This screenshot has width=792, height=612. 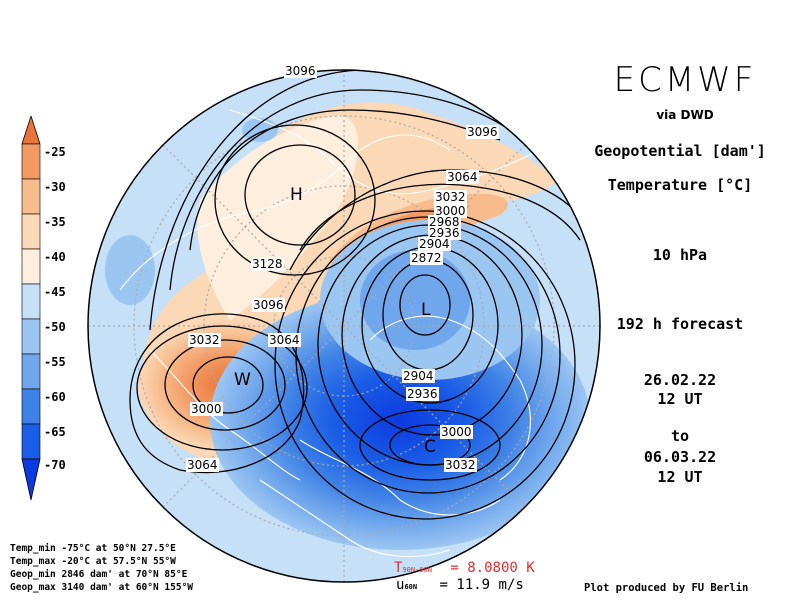 I want to click on legend-label: -50, so click(x=55, y=327).